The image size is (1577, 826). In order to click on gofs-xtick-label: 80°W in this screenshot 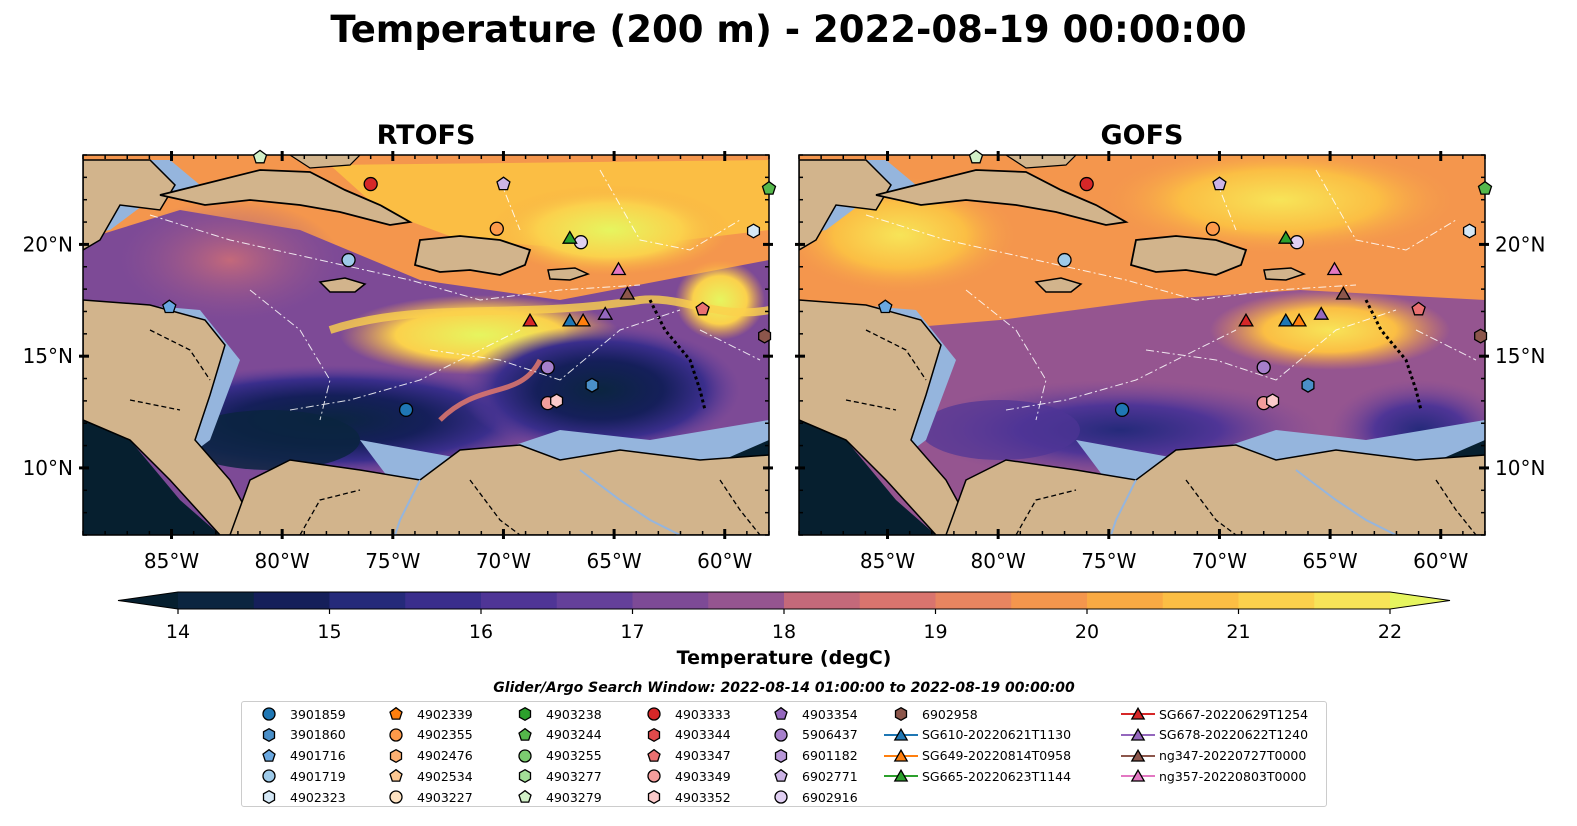, I will do `click(998, 561)`.